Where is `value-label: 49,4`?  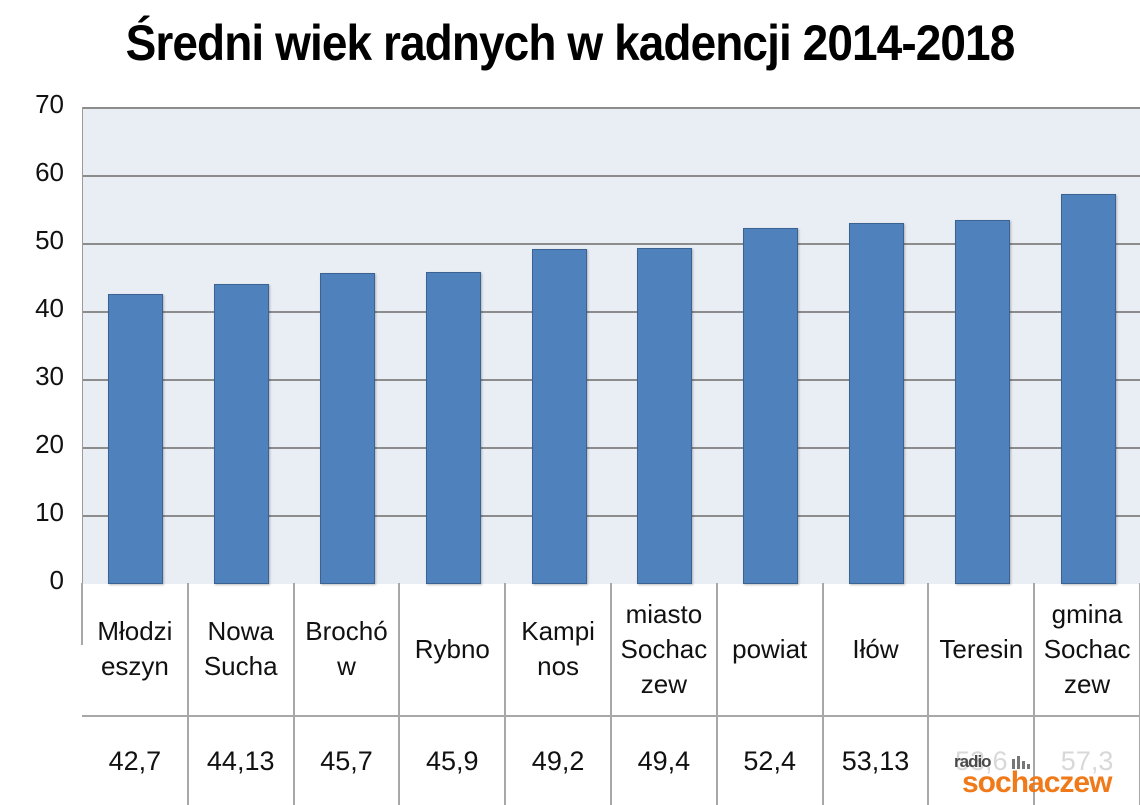 value-label: 49,4 is located at coordinates (664, 760).